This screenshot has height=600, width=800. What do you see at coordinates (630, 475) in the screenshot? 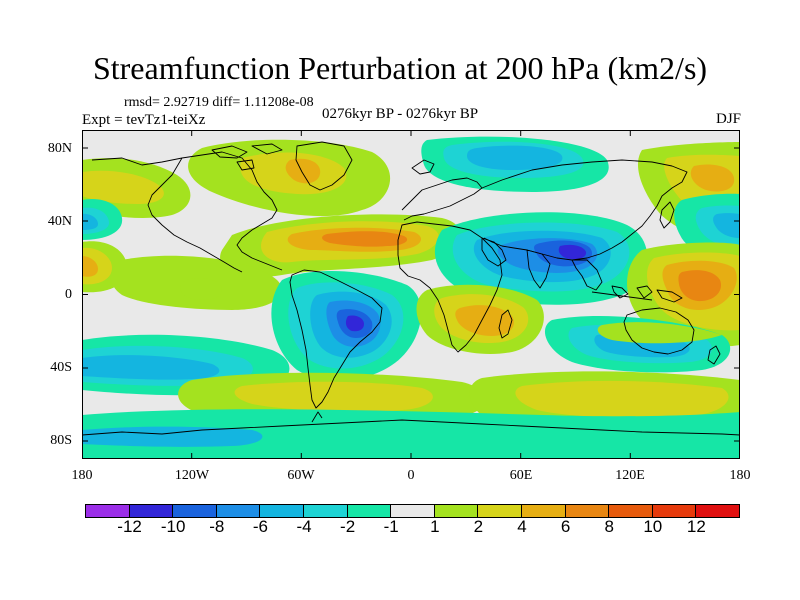
I see `lon-label-120e: 120E` at bounding box center [630, 475].